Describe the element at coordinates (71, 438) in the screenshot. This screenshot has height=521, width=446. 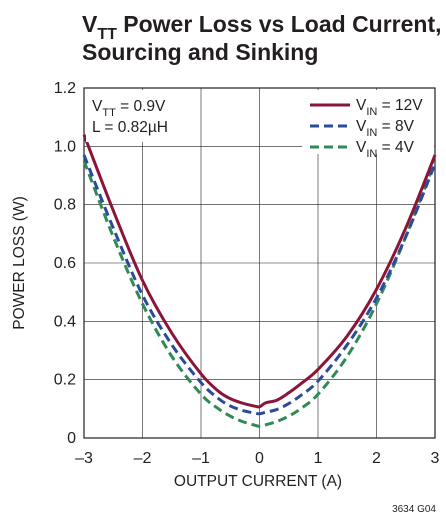
I see `y-tick-label: 0` at that location.